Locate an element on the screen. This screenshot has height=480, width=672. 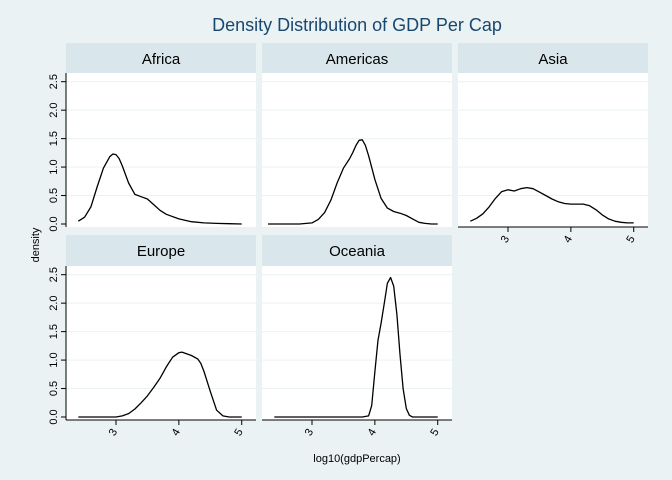
y-axis-label: density is located at coordinates (36, 244).